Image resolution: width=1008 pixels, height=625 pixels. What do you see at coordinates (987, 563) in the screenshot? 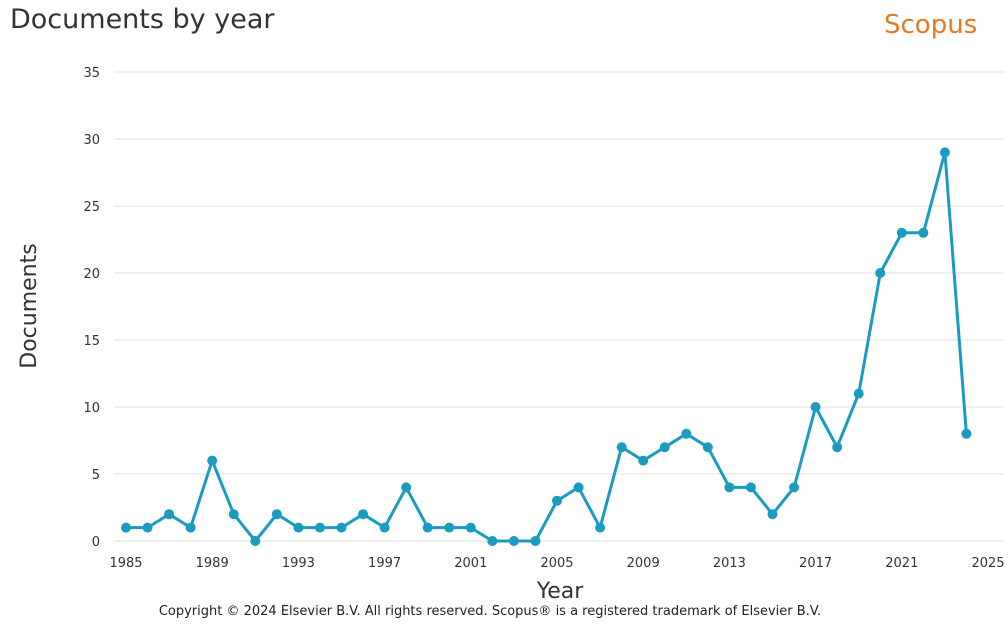
I see `x-tick-label: 2025` at bounding box center [987, 563].